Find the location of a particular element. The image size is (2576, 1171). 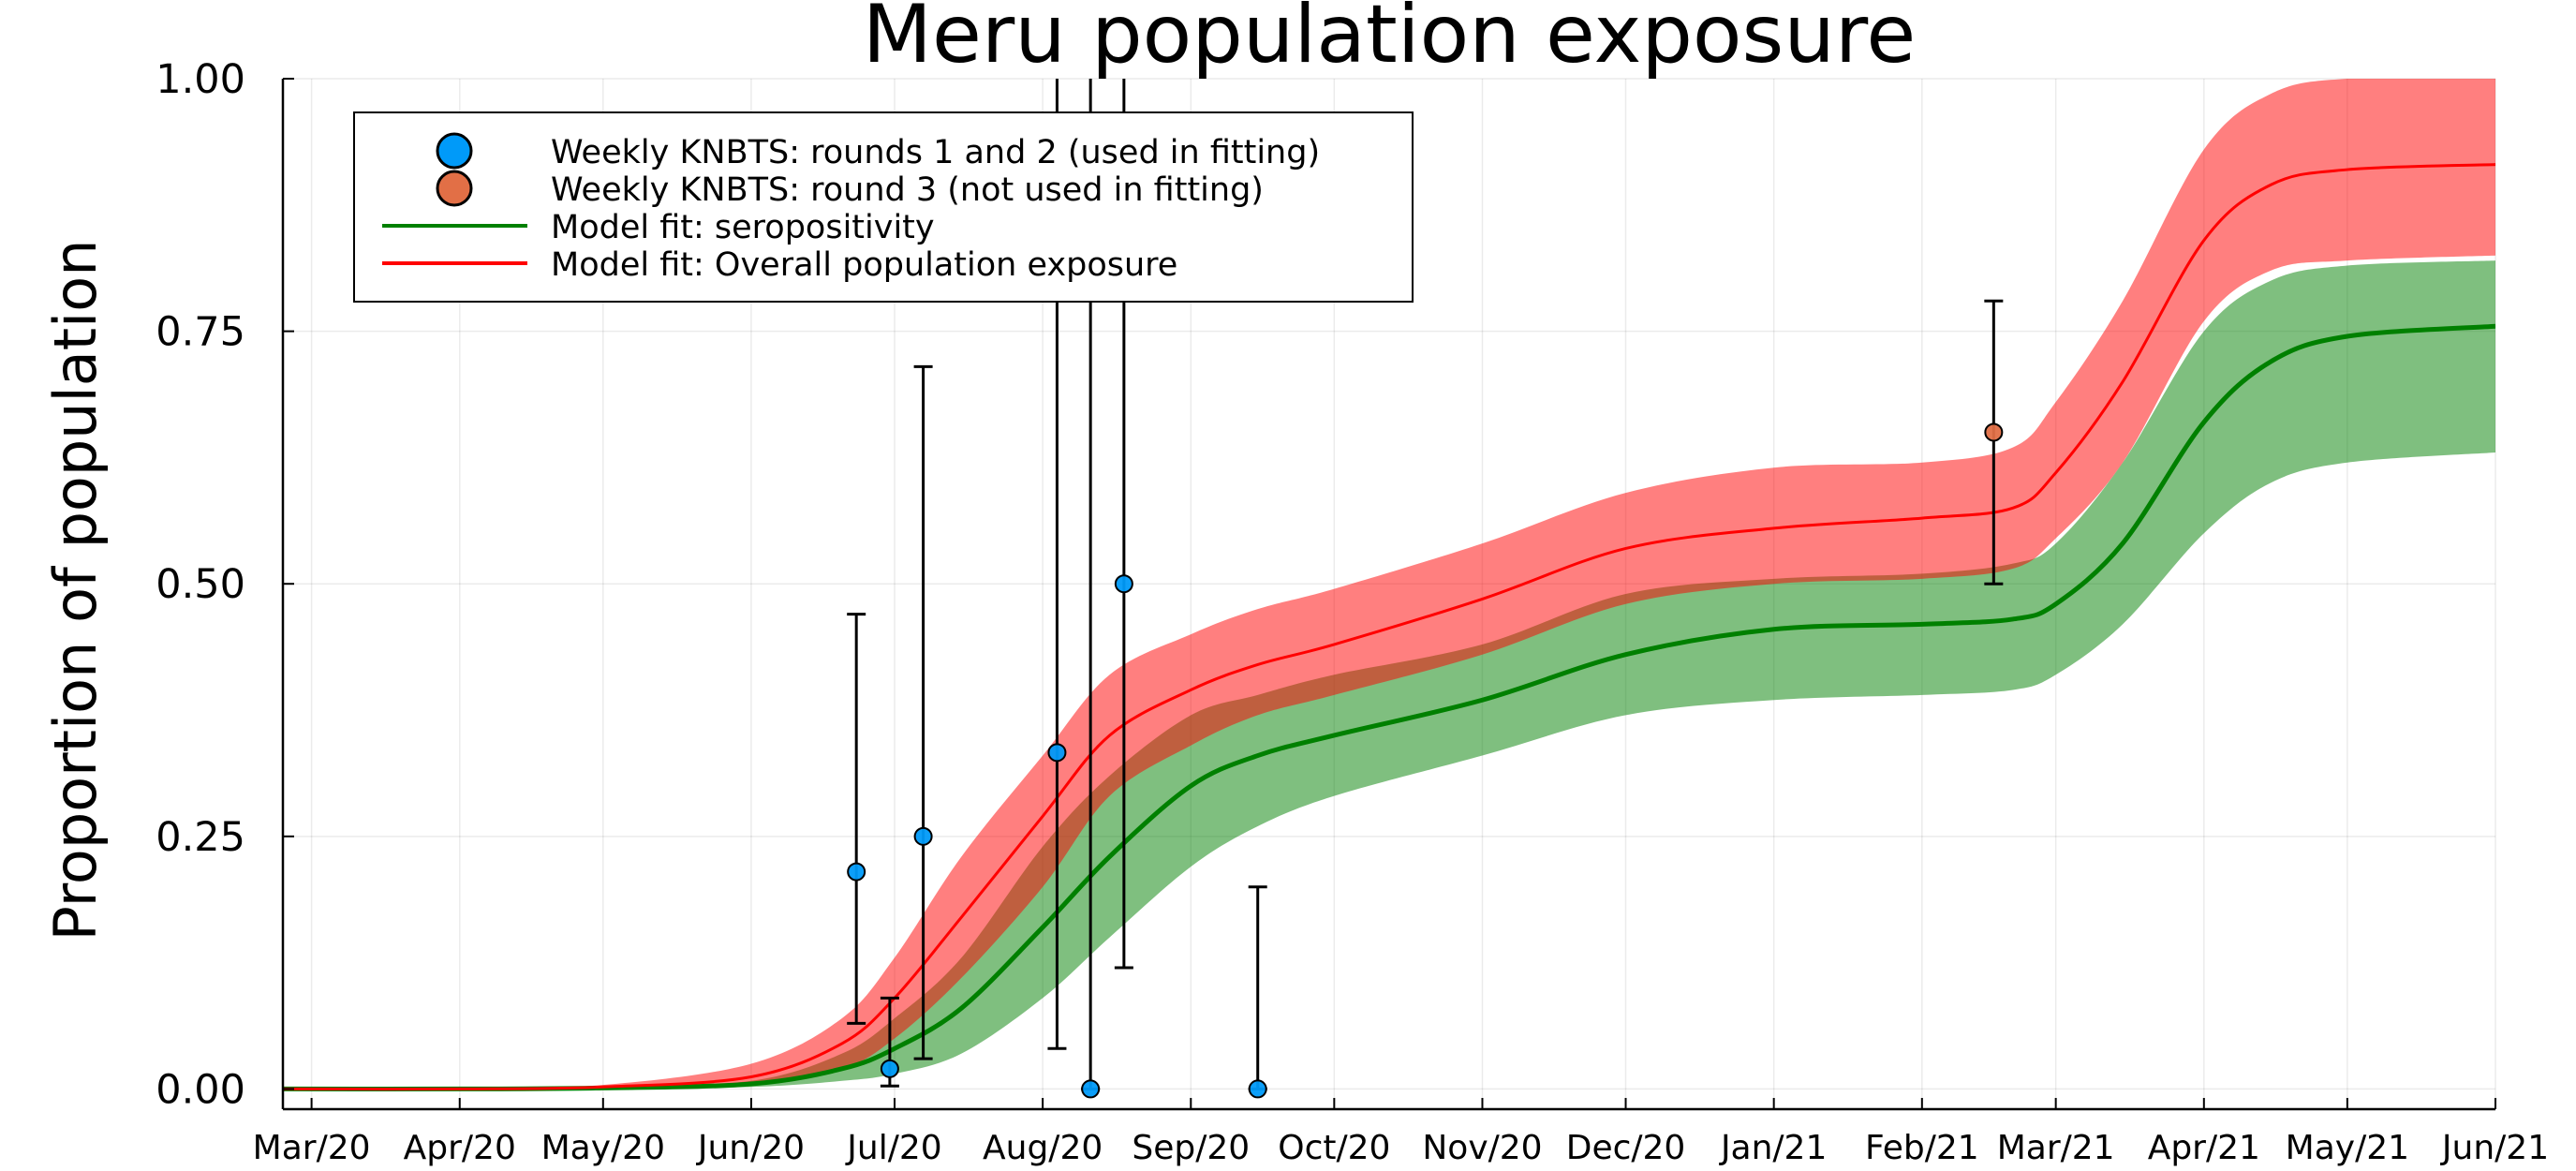

legend-box is located at coordinates (883, 207).